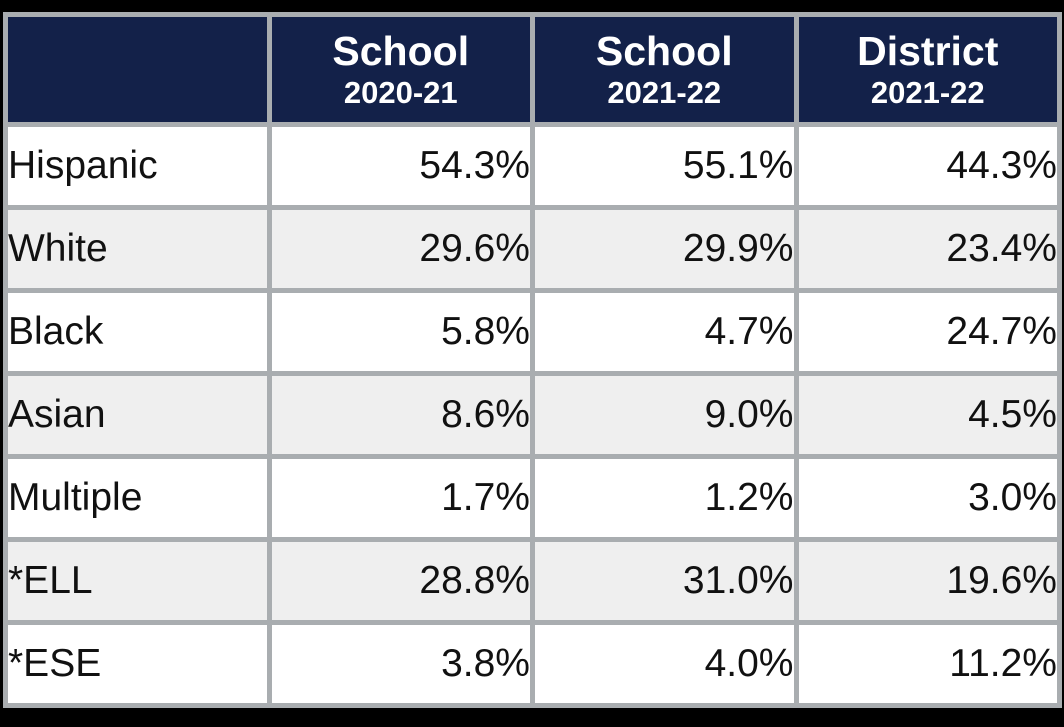 This screenshot has height=727, width=1064. What do you see at coordinates (137, 332) in the screenshot?
I see `row-label: Black` at bounding box center [137, 332].